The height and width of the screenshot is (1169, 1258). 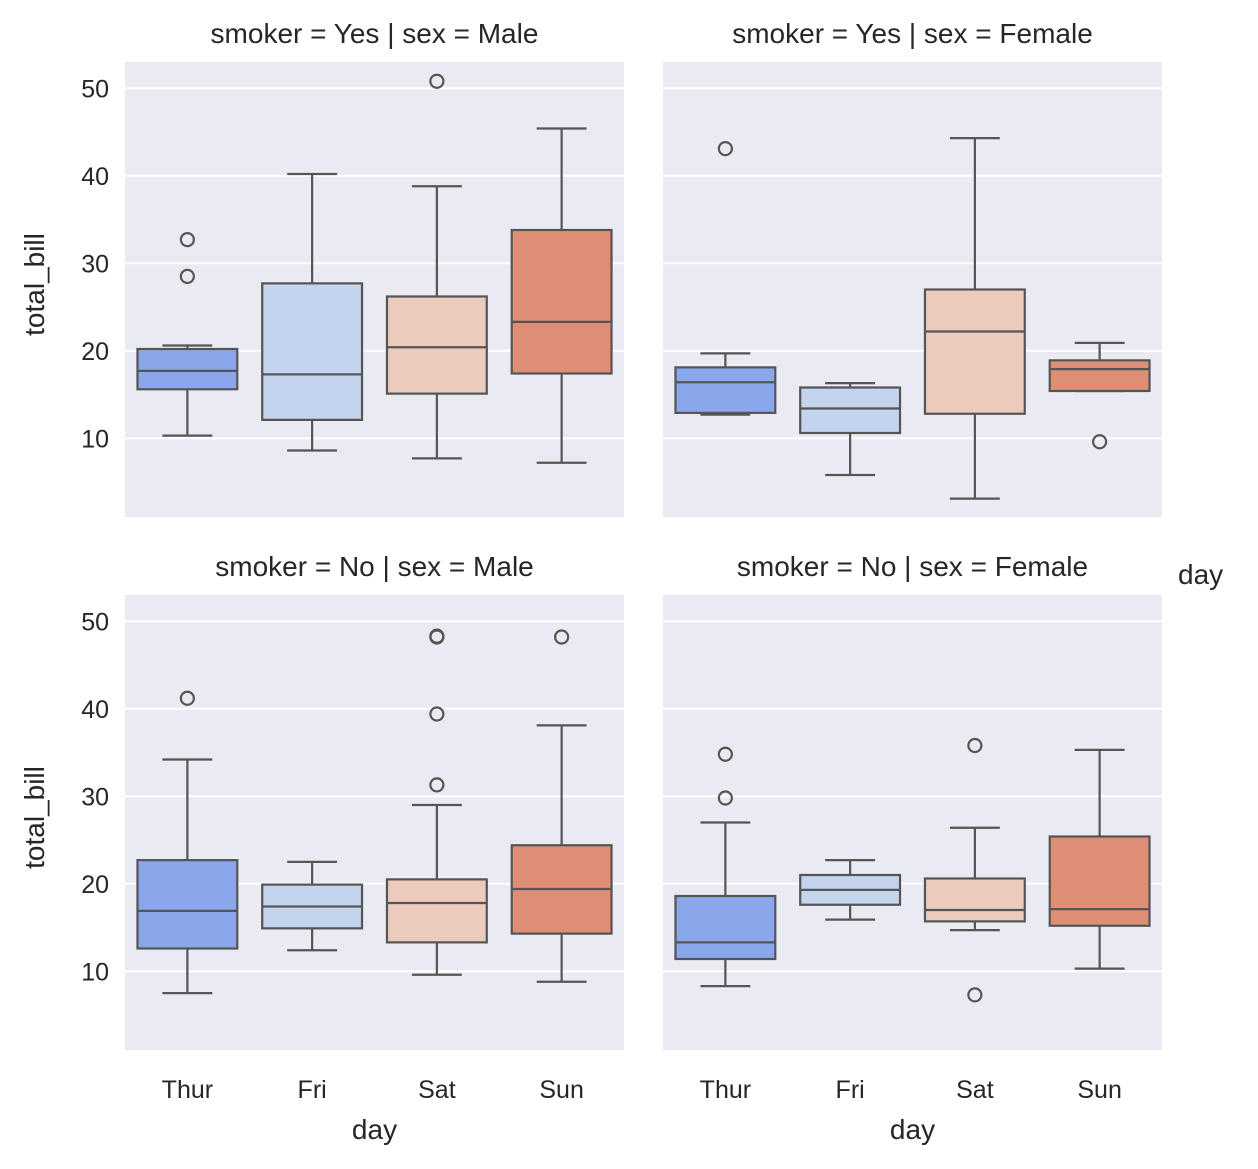 I want to click on panel-title: smoker = No | sex = Male, so click(x=374, y=566).